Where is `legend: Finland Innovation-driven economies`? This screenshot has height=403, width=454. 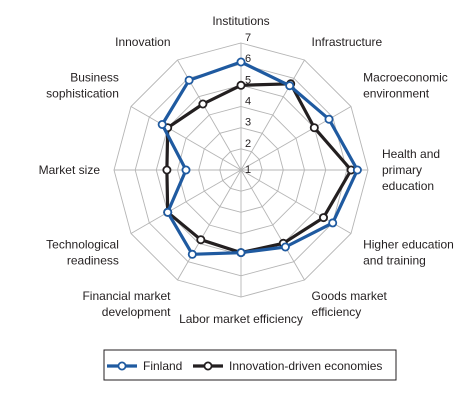
legend: Finland Innovation-driven economies is located at coordinates (250, 365).